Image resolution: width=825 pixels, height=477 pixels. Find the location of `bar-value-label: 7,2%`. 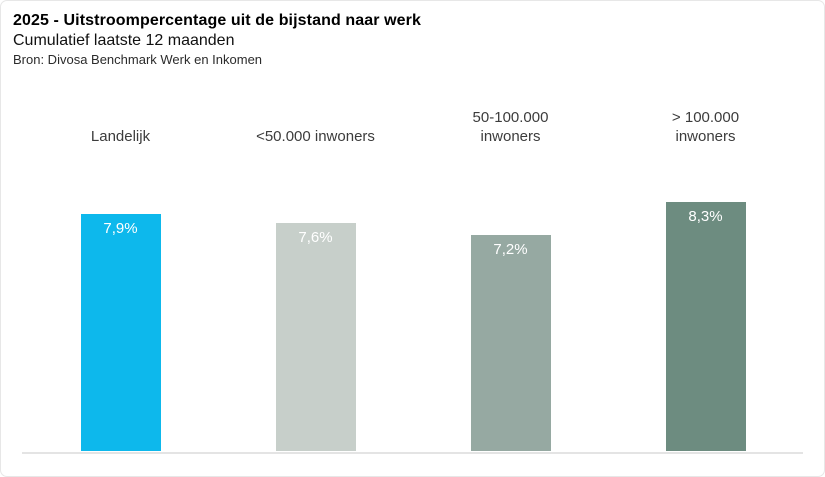

bar-value-label: 7,2% is located at coordinates (510, 249).